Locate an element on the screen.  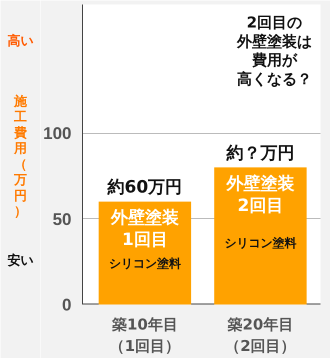
y-tick-label: 0 is located at coordinates (67, 305).